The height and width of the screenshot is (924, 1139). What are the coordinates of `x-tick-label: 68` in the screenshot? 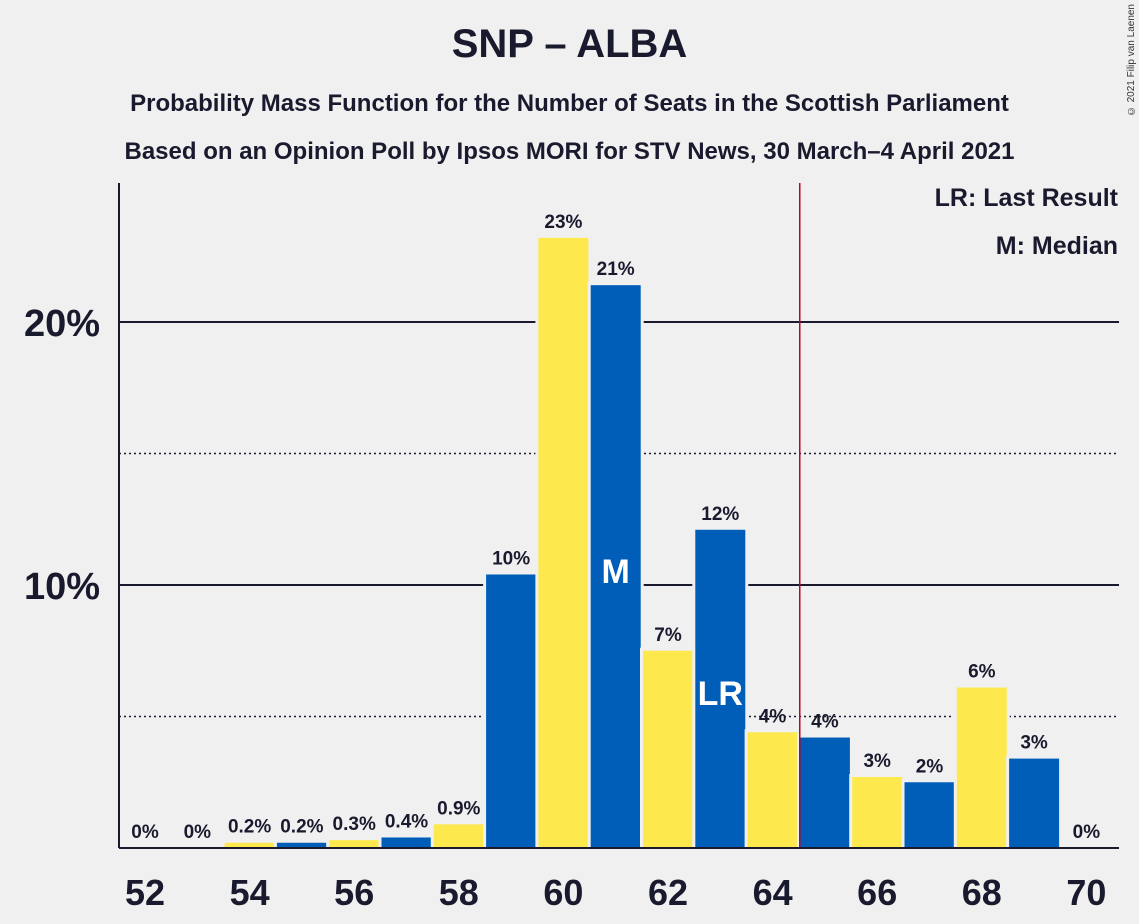 It's located at (982, 892).